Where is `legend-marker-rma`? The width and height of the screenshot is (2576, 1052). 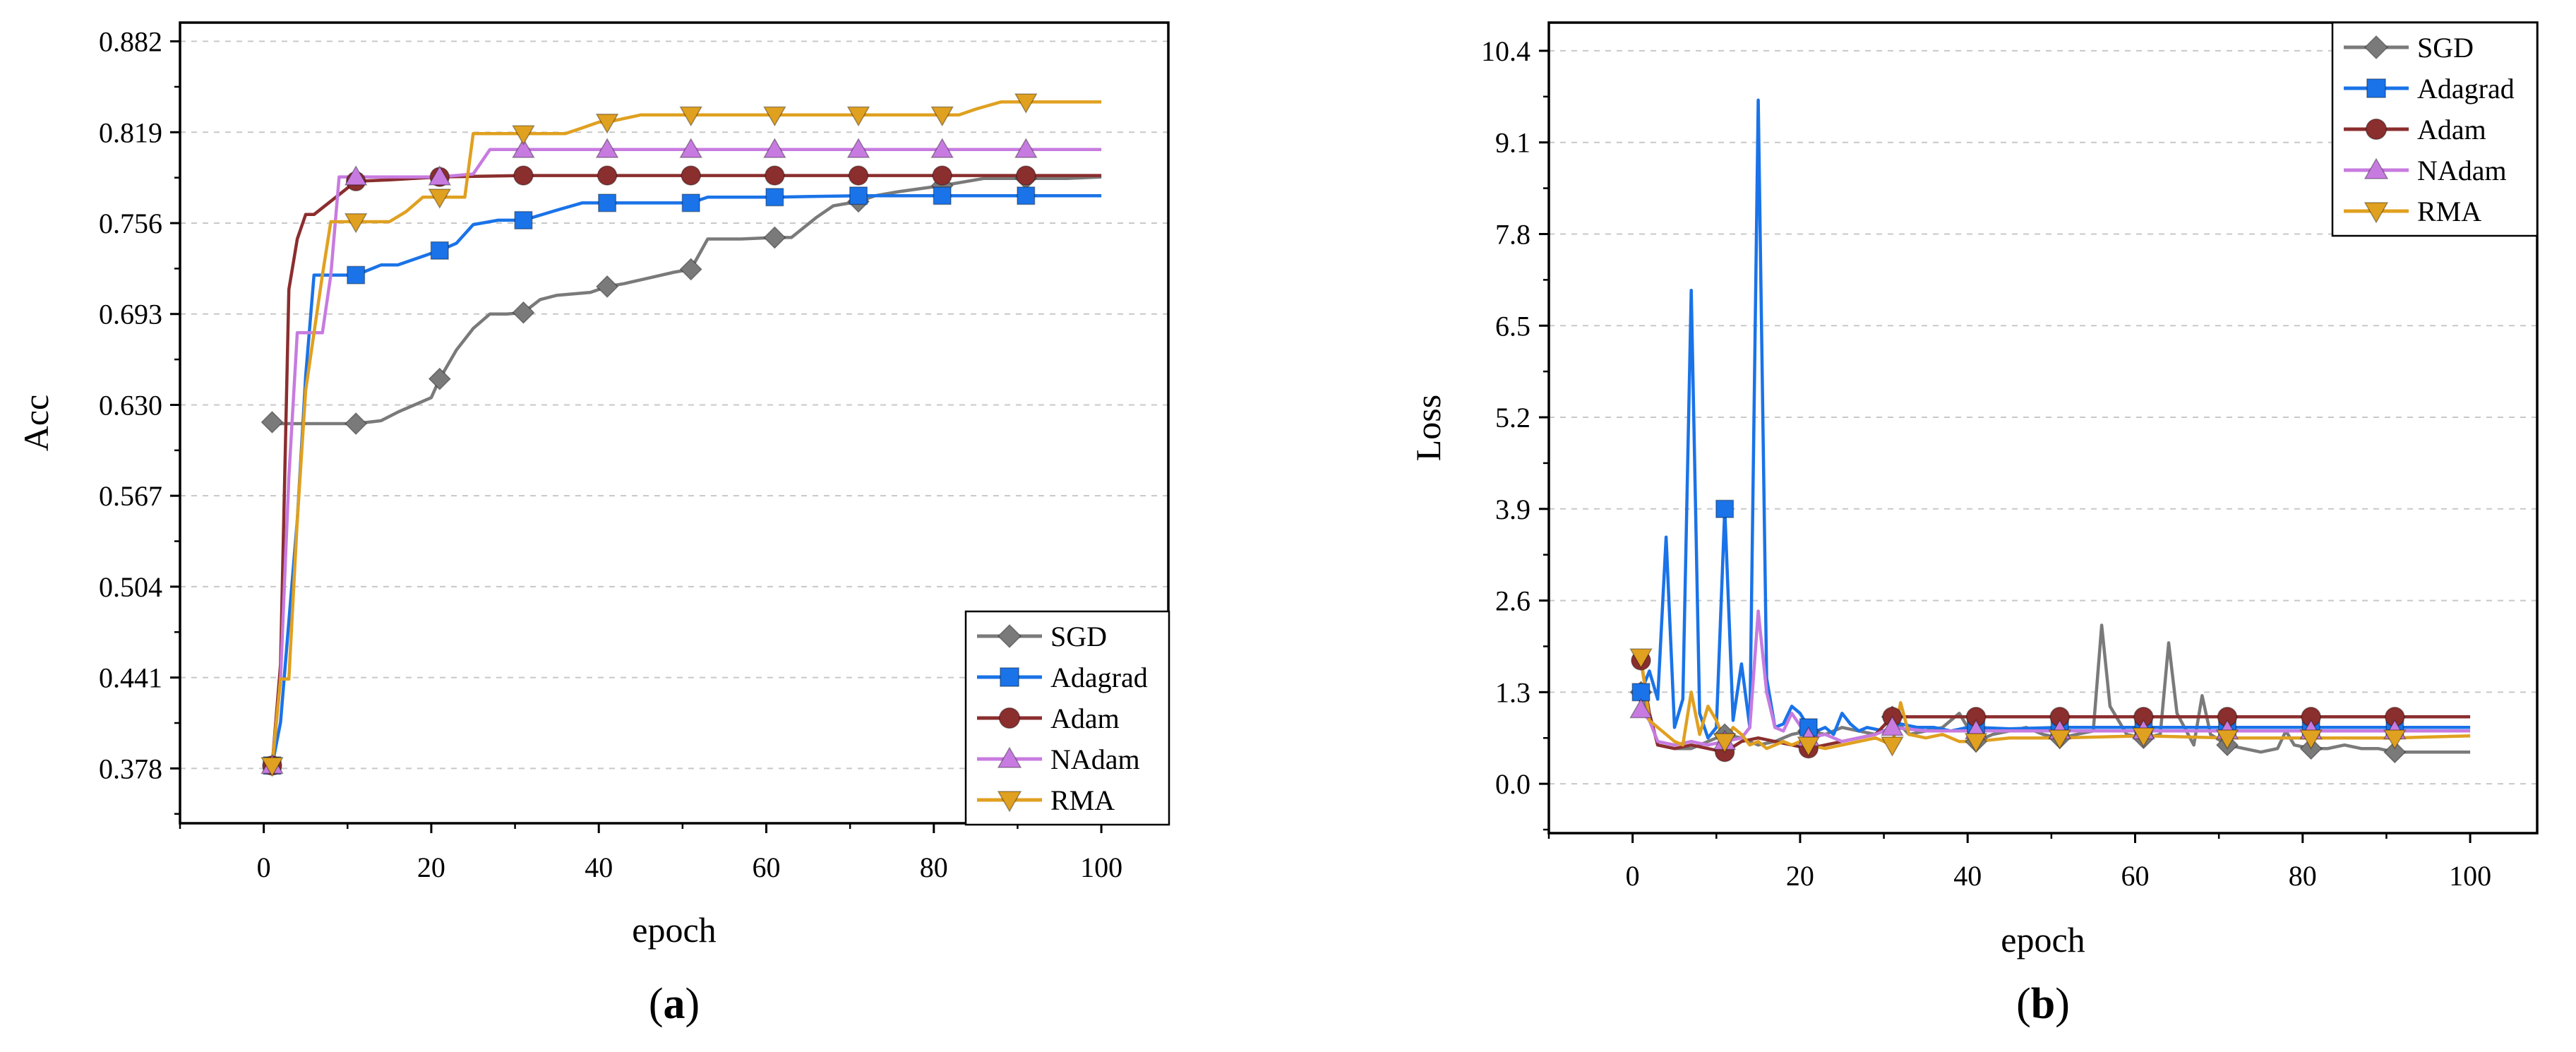
legend-marker-rma is located at coordinates (2376, 213).